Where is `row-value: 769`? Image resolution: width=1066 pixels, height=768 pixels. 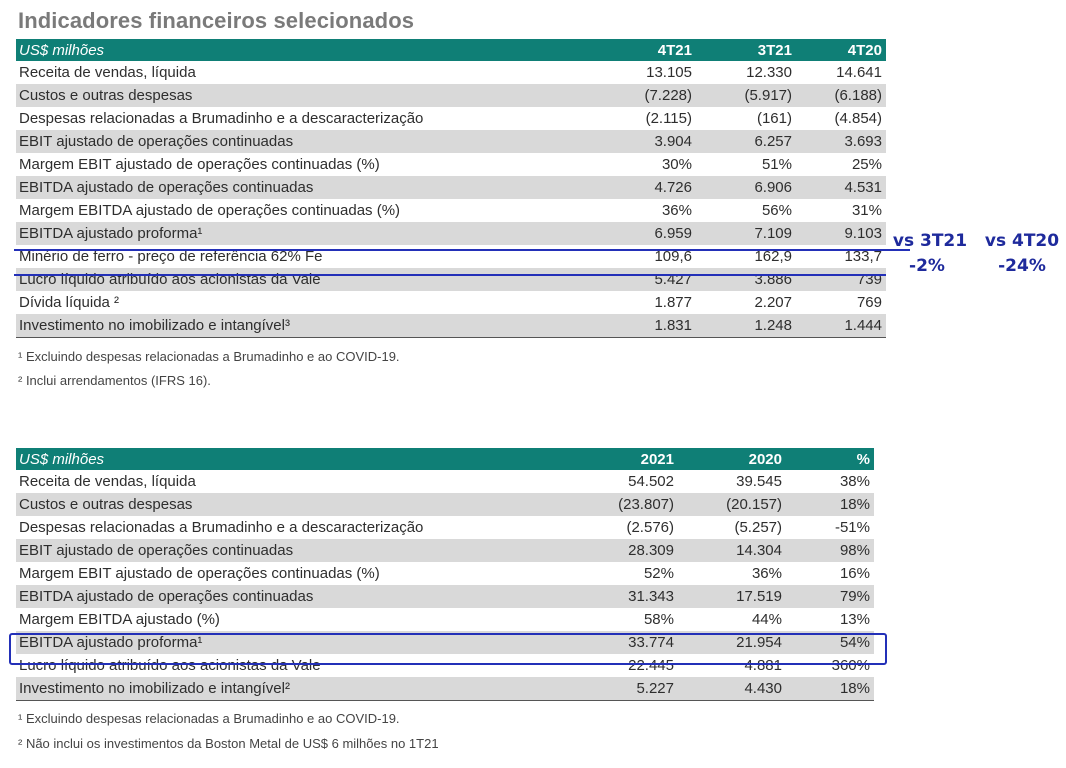 row-value: 769 is located at coordinates (869, 302).